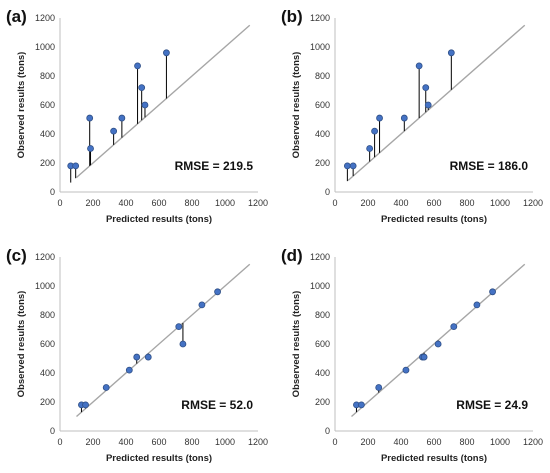 This screenshot has width=550, height=473. Describe the element at coordinates (292, 16) in the screenshot. I see `panel-label: (b)` at that location.